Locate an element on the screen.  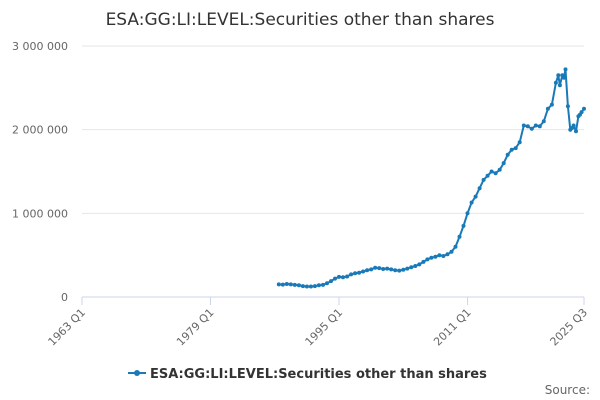
x-tick-label: 1995 Q1 is located at coordinates (324, 327).